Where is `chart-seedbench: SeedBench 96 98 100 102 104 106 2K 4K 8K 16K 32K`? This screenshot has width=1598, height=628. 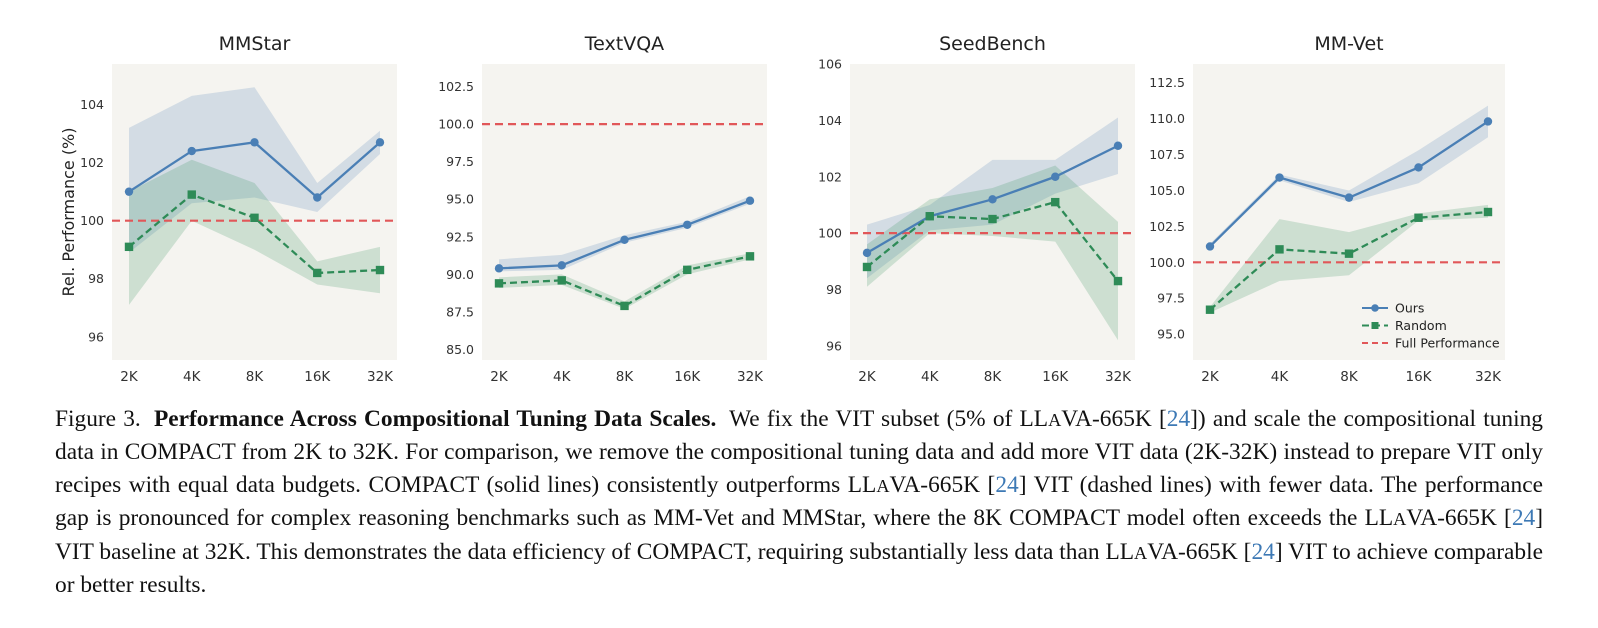
chart-seedbench: SeedBench 96 98 100 102 104 106 2K 4K 8K 16K 32K is located at coordinates (976, 209).